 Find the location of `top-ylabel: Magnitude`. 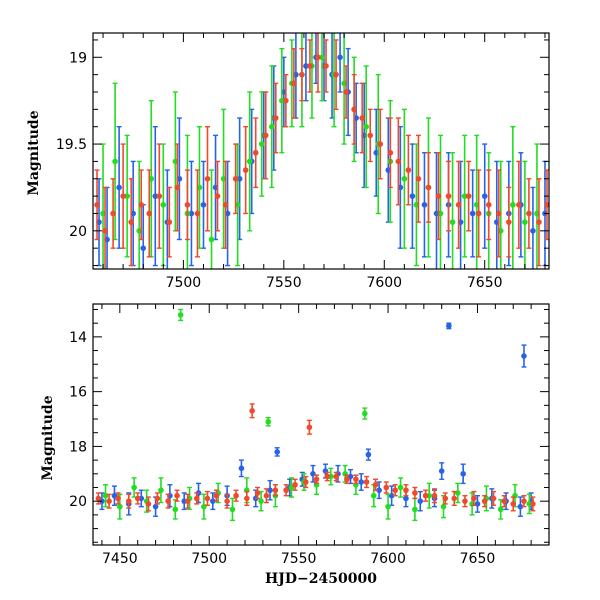

top-ylabel: Magnitude is located at coordinates (34, 152).